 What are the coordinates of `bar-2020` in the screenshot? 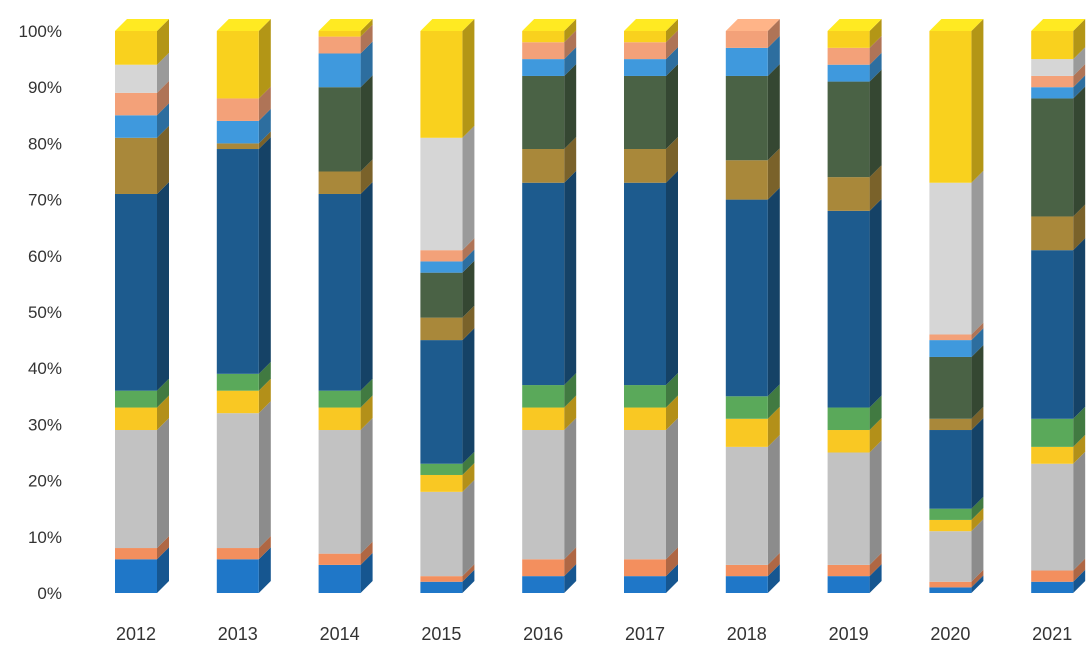 It's located at (956, 306).